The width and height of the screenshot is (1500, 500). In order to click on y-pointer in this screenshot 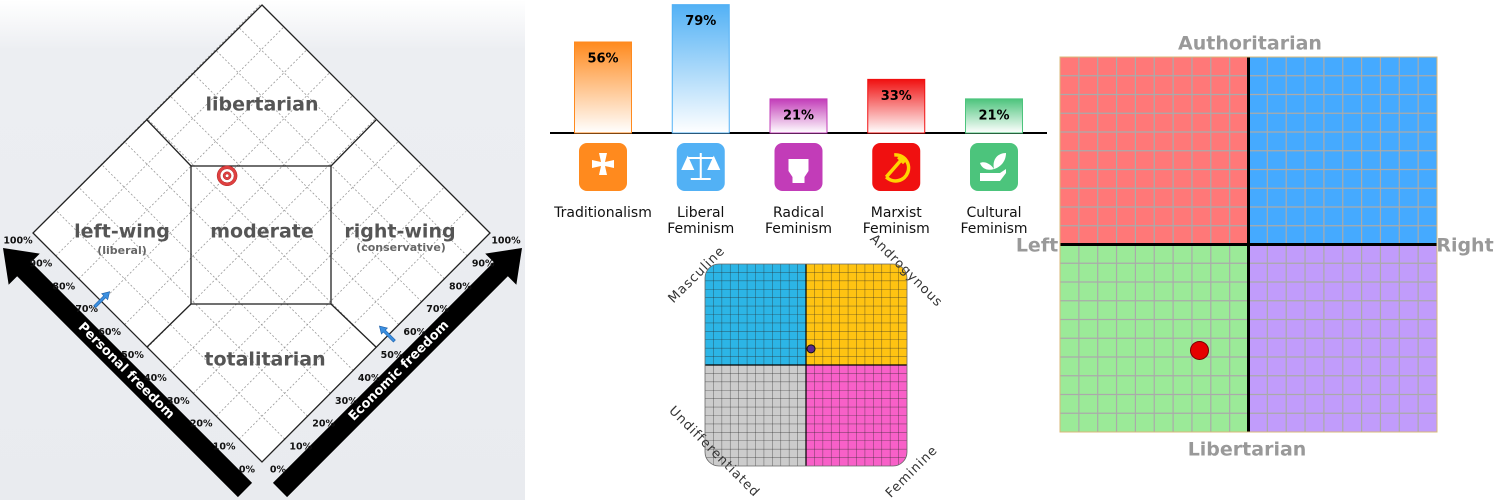, I will do `click(387, 334)`.